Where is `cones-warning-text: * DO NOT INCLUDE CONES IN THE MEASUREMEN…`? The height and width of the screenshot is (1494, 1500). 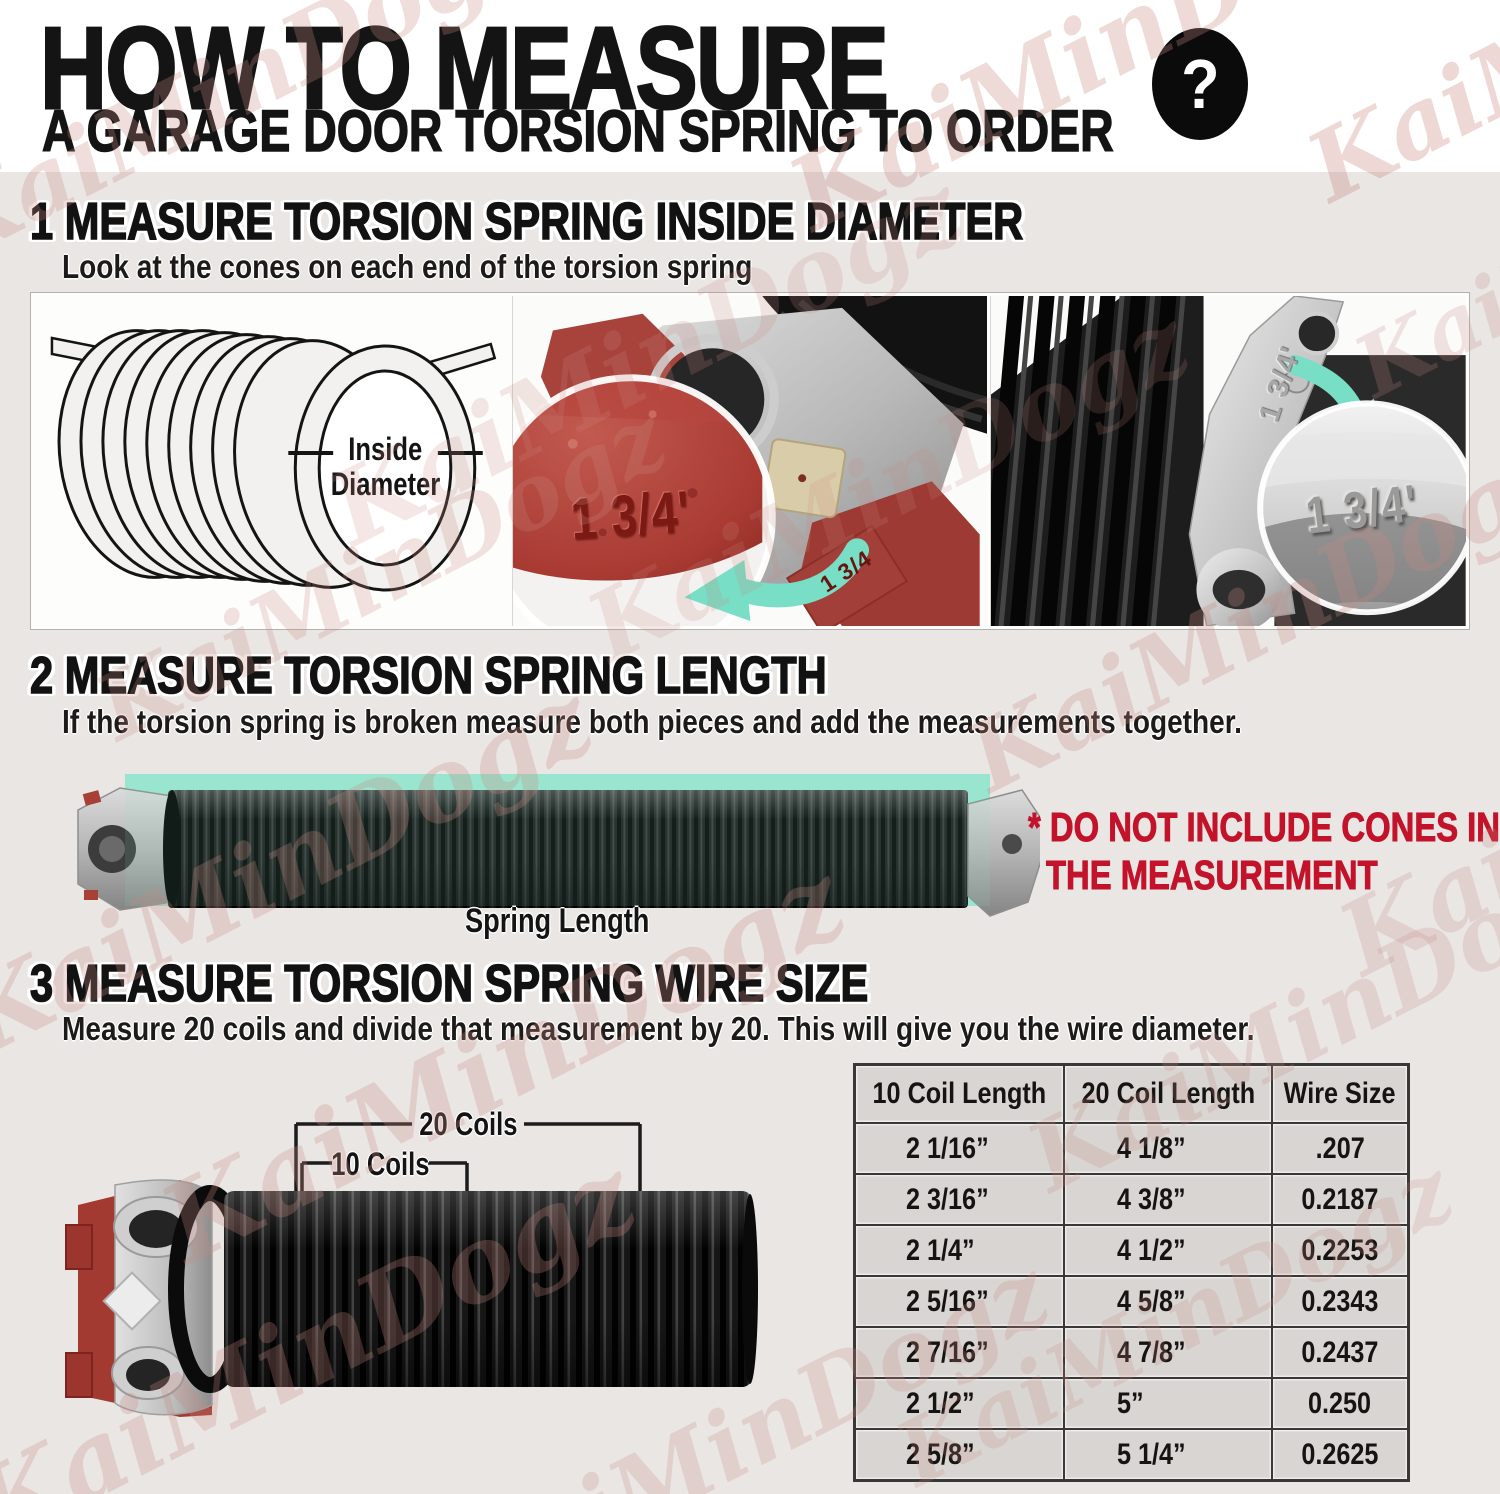 cones-warning-text: * DO NOT INCLUDE CONES IN THE MEASUREMEN… is located at coordinates (1264, 851).